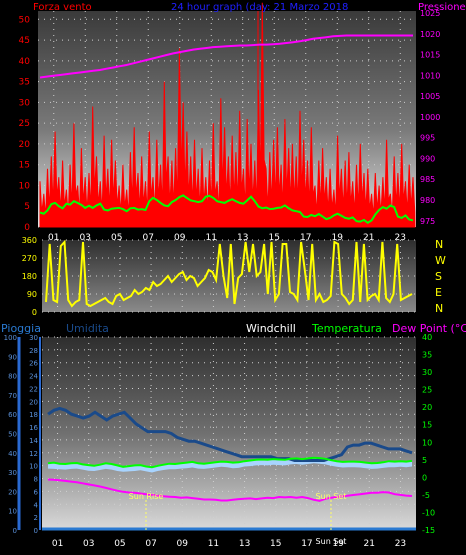  I want to click on rain-mm-tick-label: 24, so click(33, 377).